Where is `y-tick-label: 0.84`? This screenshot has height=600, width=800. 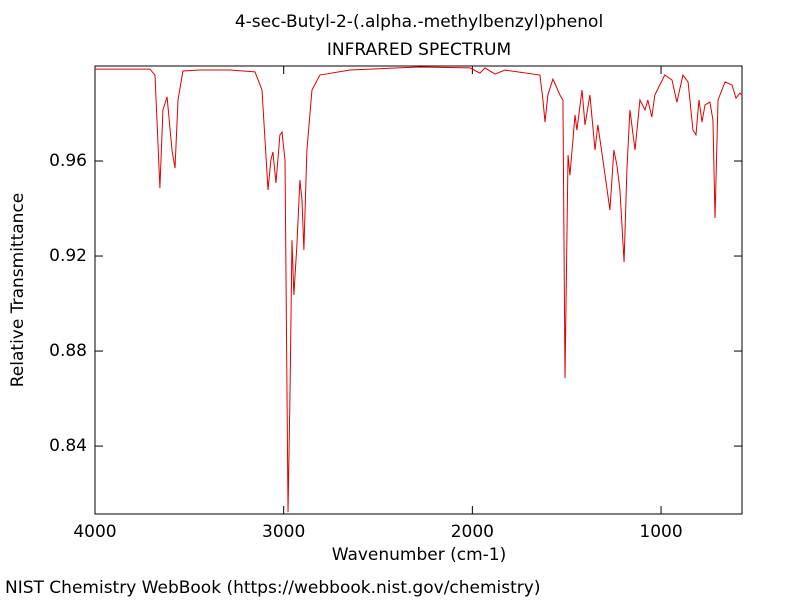 y-tick-label: 0.84 is located at coordinates (68, 446).